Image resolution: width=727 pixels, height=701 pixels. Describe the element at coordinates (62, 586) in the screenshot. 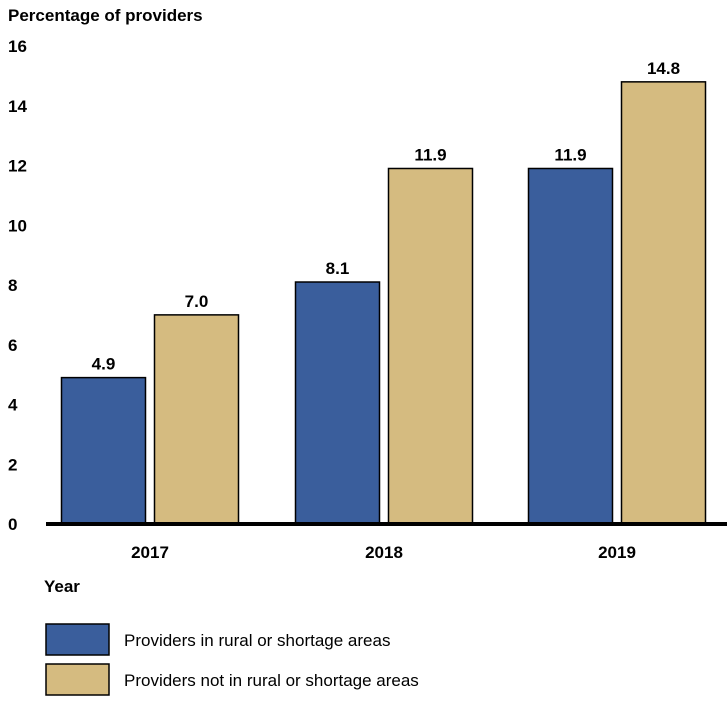

I see `x-axis-title: Year` at that location.